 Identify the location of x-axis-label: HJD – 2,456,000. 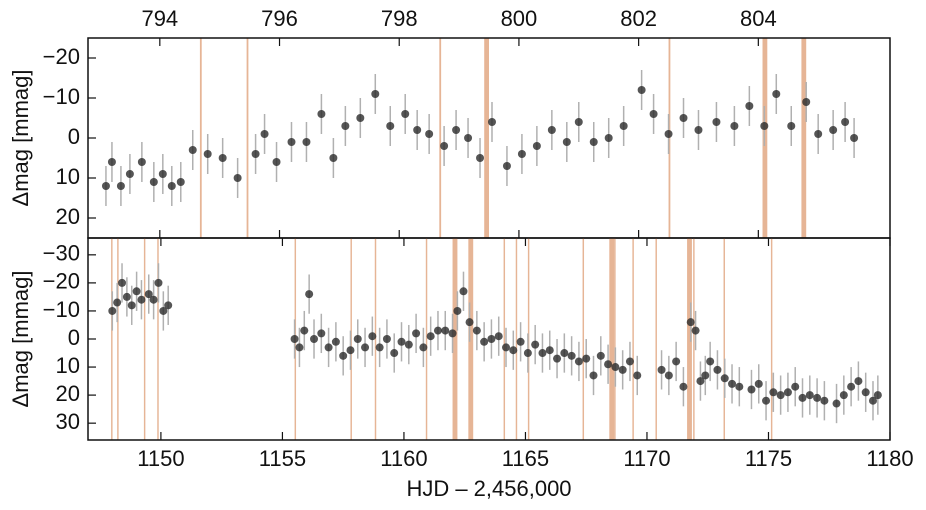
(488, 488).